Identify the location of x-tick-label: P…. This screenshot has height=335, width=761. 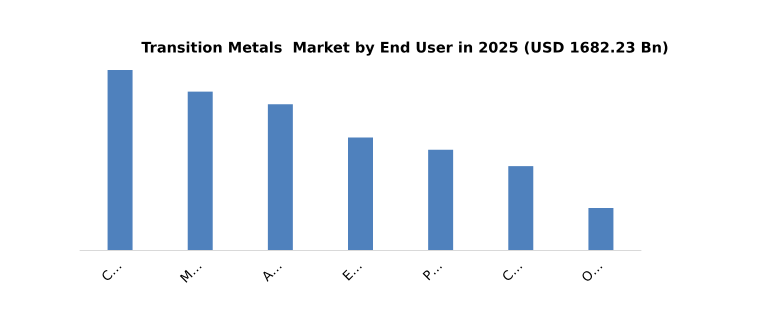
(433, 271).